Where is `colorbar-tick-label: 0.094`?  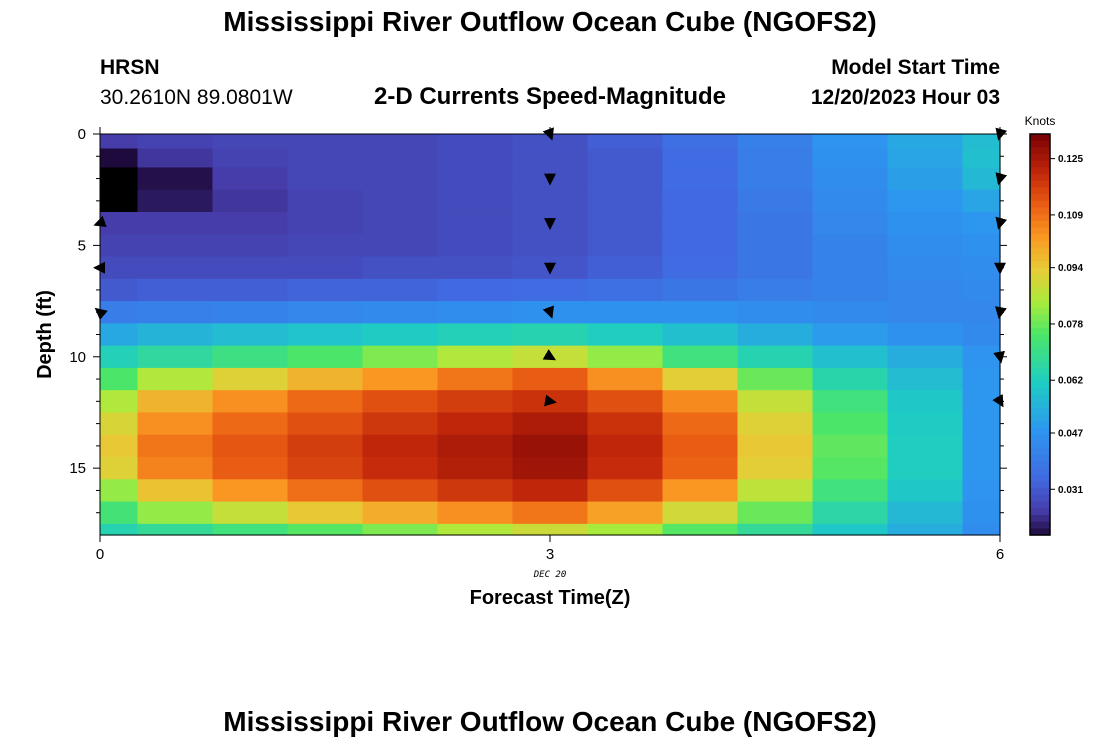 colorbar-tick-label: 0.094 is located at coordinates (1070, 268).